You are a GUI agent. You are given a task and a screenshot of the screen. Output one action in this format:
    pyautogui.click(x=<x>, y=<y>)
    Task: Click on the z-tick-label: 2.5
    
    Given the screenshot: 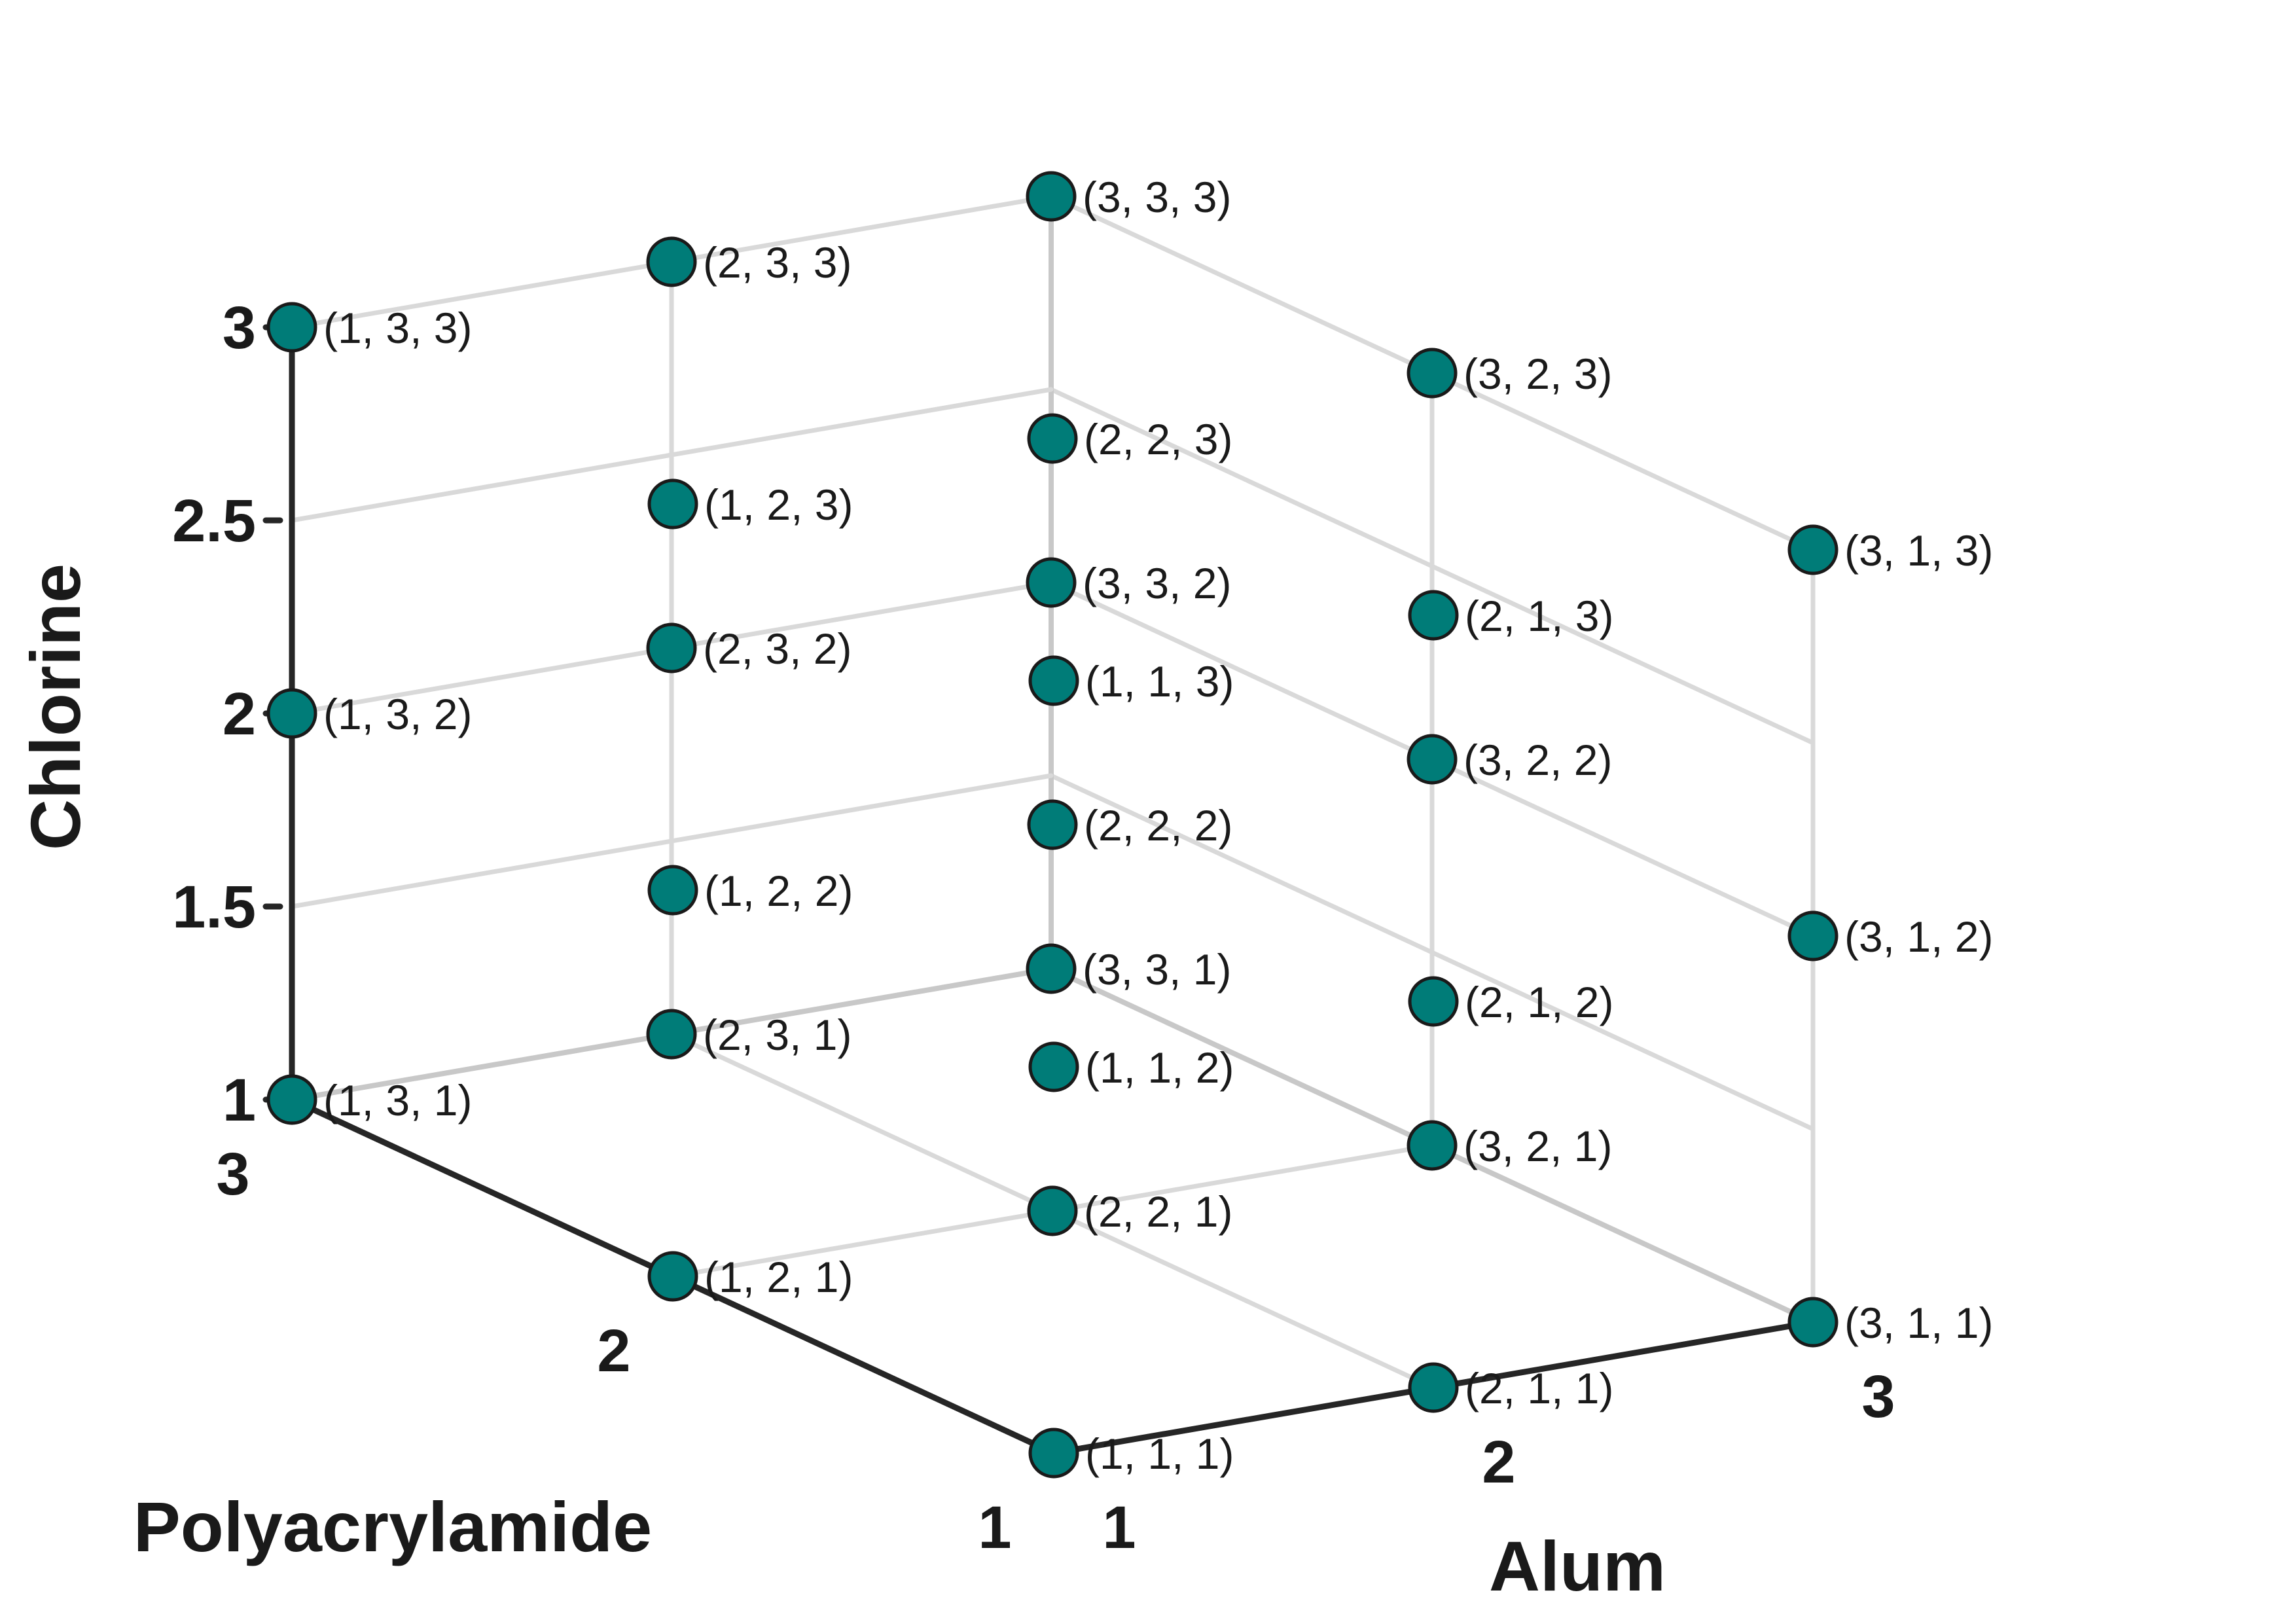 What is the action you would take?
    pyautogui.click(x=214, y=521)
    